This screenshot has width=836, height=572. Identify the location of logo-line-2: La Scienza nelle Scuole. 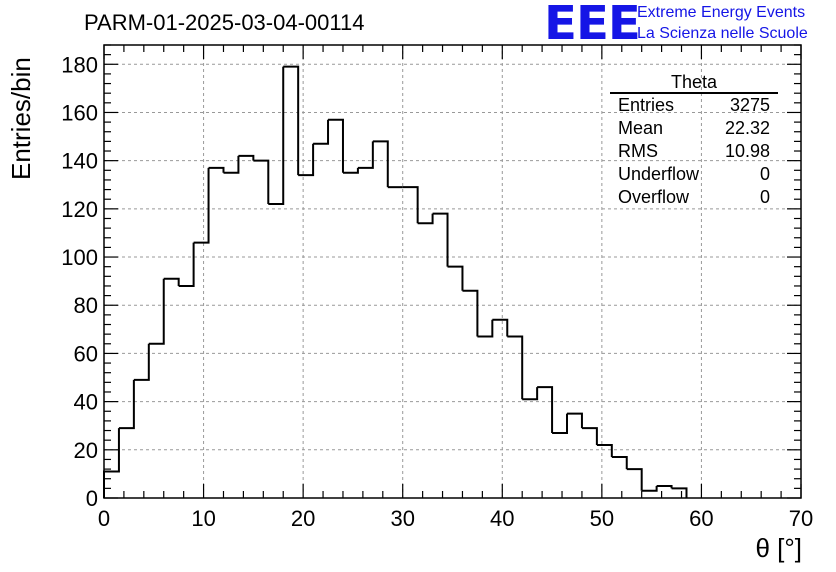
(722, 33).